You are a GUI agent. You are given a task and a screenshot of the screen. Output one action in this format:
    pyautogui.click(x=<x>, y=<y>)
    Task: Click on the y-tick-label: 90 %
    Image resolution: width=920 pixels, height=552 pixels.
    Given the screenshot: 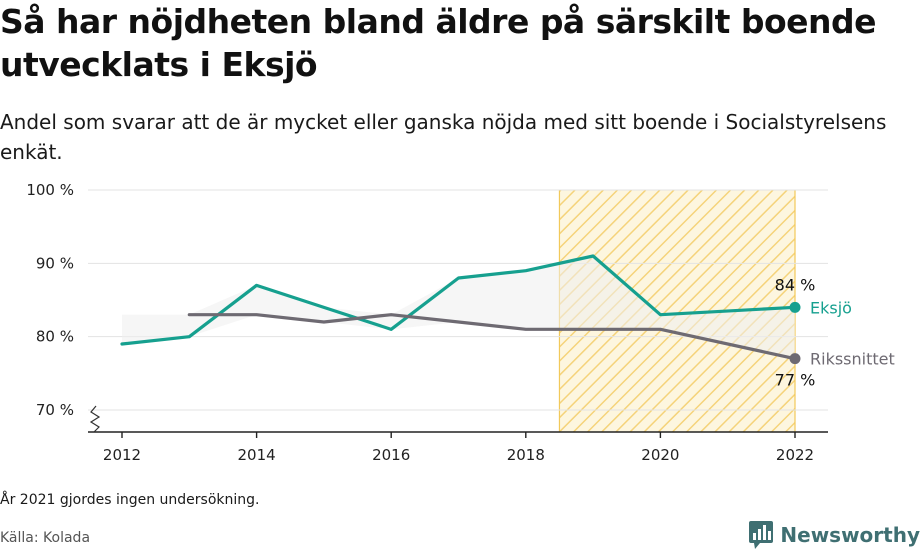 What is the action you would take?
    pyautogui.click(x=55, y=263)
    